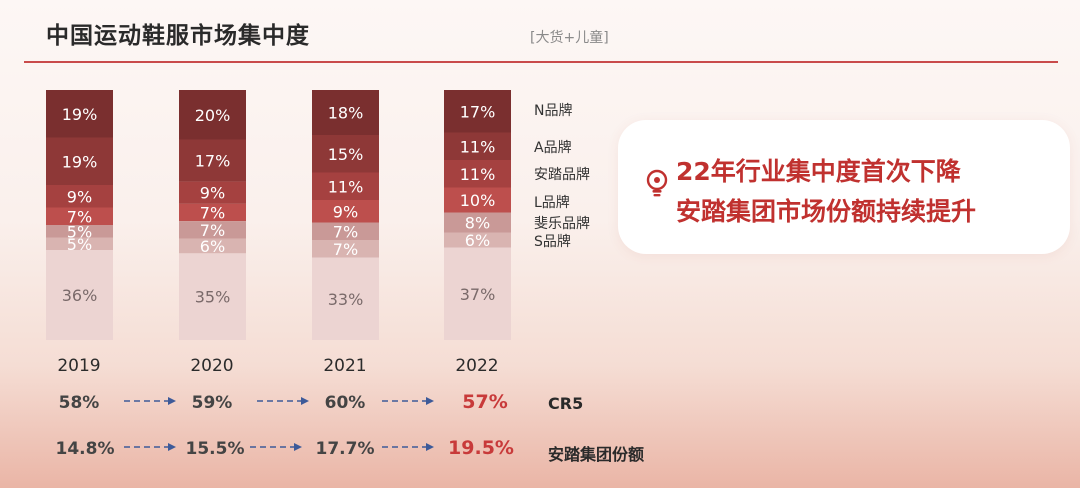  I want to click on bar-label-2020-6: 35%, so click(213, 297).